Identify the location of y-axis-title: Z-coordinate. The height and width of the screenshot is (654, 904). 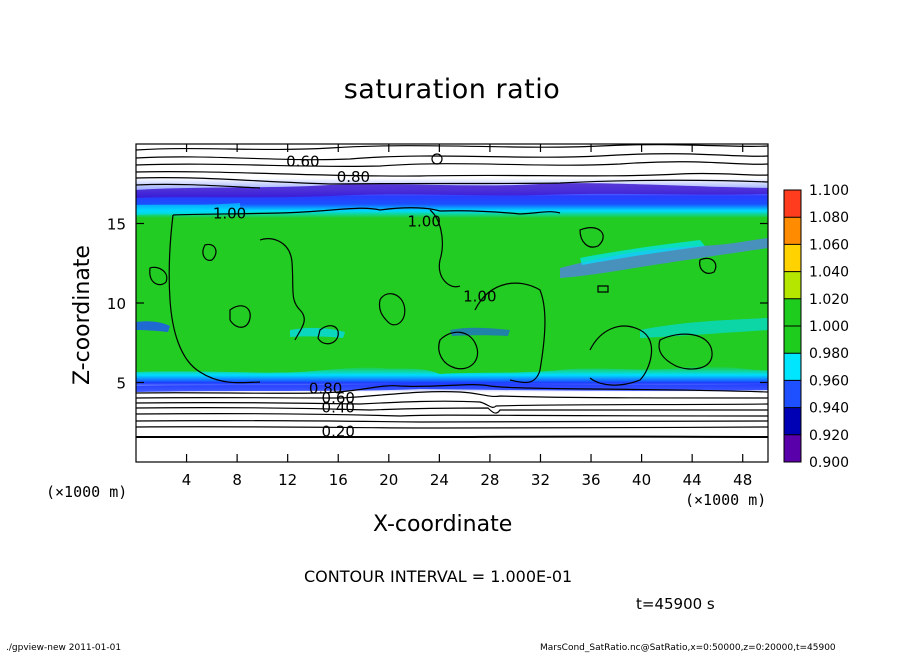
(82, 315).